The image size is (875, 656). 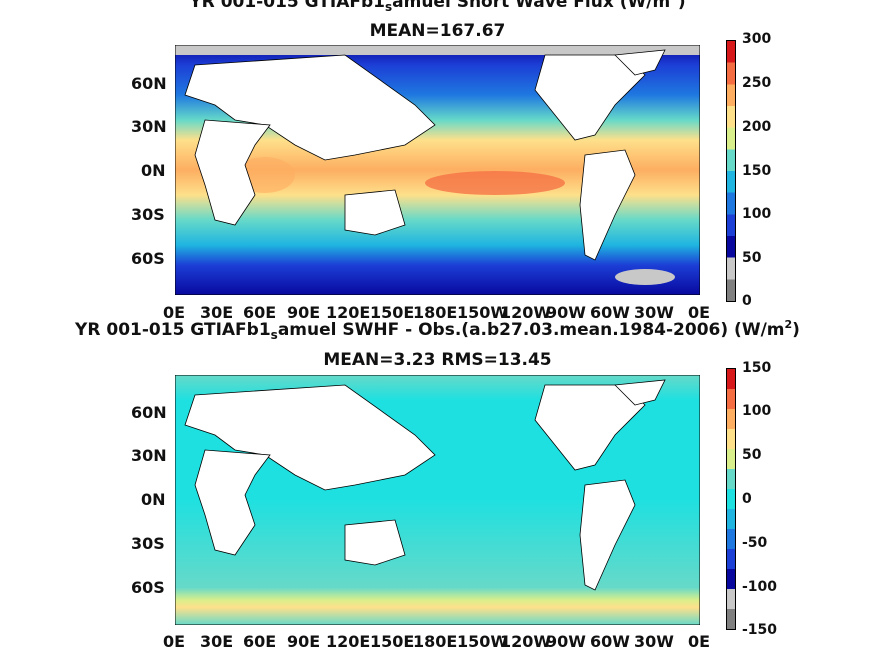 What do you see at coordinates (437, 31) in the screenshot?
I see `panel1-stats: MEAN=167.67` at bounding box center [437, 31].